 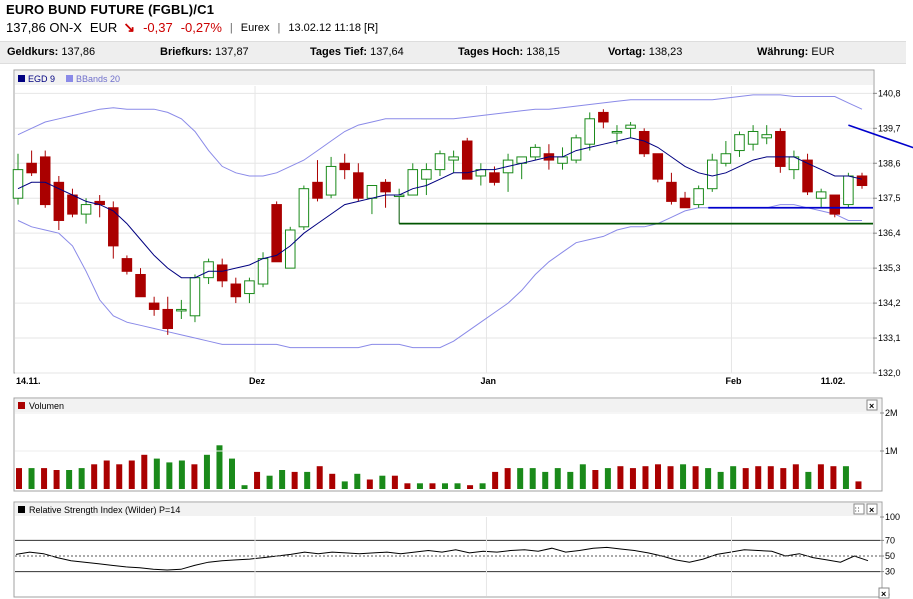 What do you see at coordinates (889, 93) in the screenshot?
I see `y-tick-label: 140,8` at bounding box center [889, 93].